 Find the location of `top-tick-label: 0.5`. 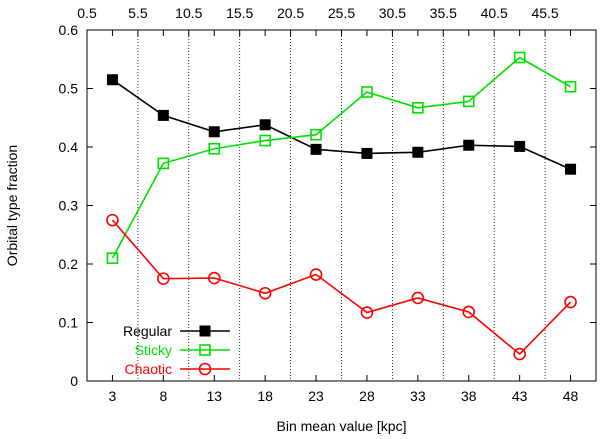

top-tick-label: 0.5 is located at coordinates (87, 13).